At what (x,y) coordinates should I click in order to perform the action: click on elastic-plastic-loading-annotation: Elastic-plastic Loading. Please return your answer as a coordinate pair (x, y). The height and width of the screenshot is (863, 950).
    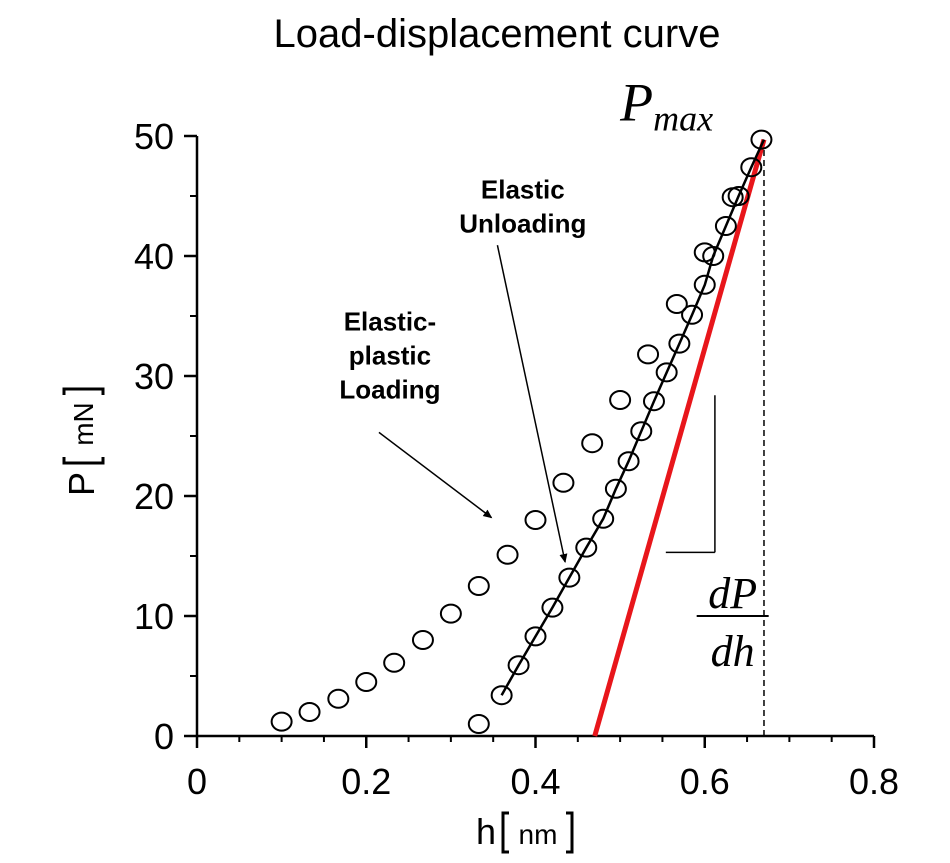
    Looking at the image, I should click on (416, 412).